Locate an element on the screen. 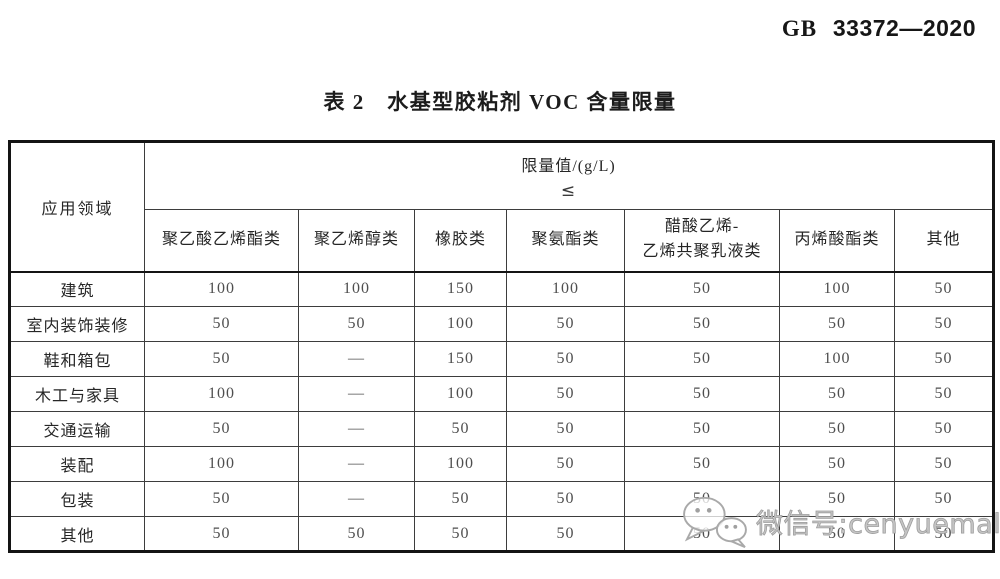  column-header-rubber: 橡胶类 is located at coordinates (460, 241).